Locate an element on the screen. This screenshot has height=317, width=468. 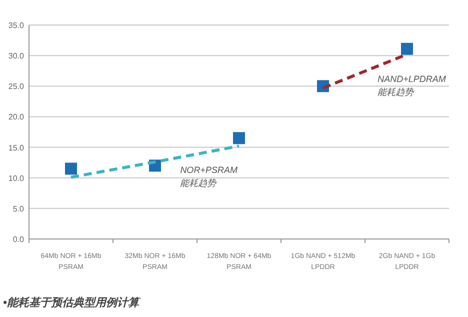
y-tick-label: 35.0 is located at coordinates (16, 25).